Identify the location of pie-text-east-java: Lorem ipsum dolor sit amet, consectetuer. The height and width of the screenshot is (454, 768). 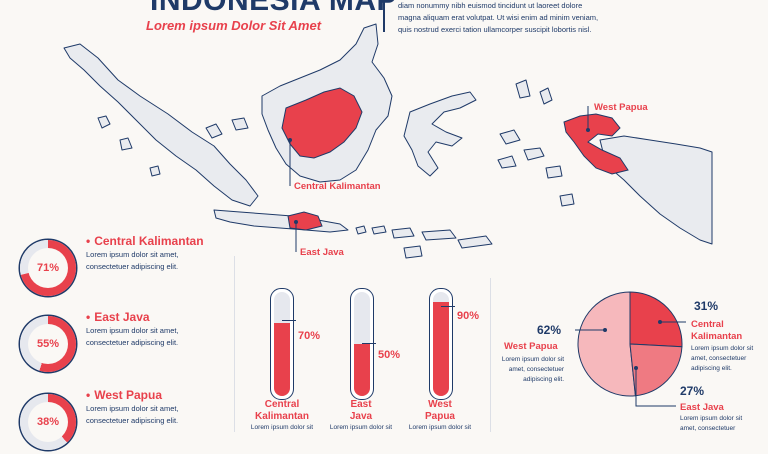
(718, 424).